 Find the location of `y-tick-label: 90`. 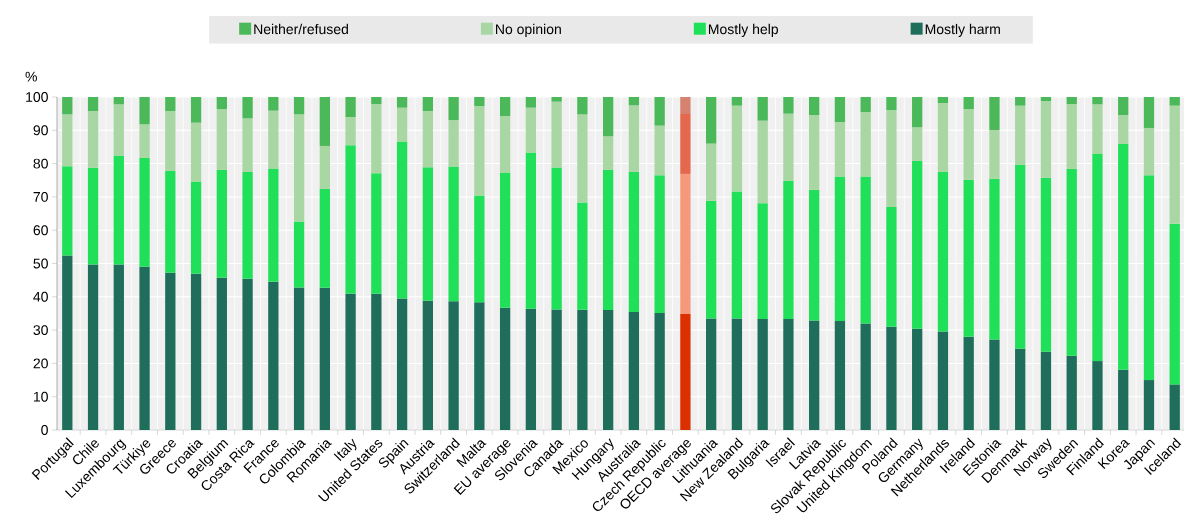

y-tick-label: 90 is located at coordinates (40, 130).